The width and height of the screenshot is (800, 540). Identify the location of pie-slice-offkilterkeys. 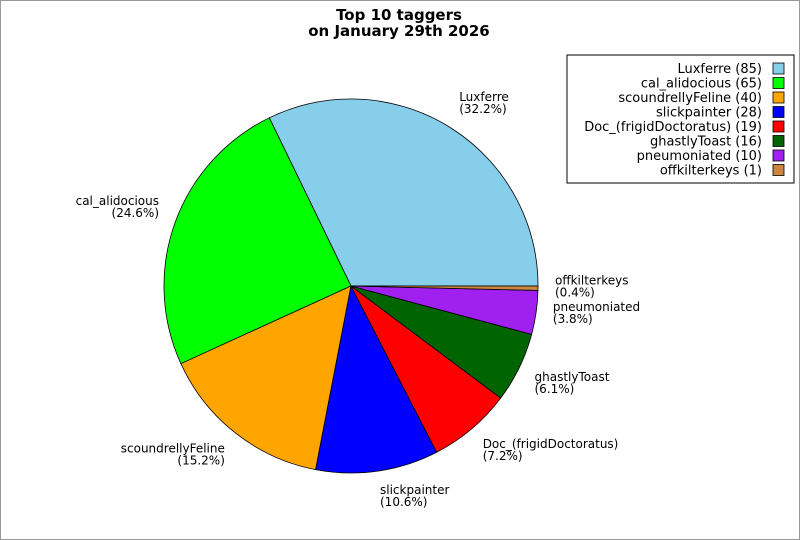
(444, 288).